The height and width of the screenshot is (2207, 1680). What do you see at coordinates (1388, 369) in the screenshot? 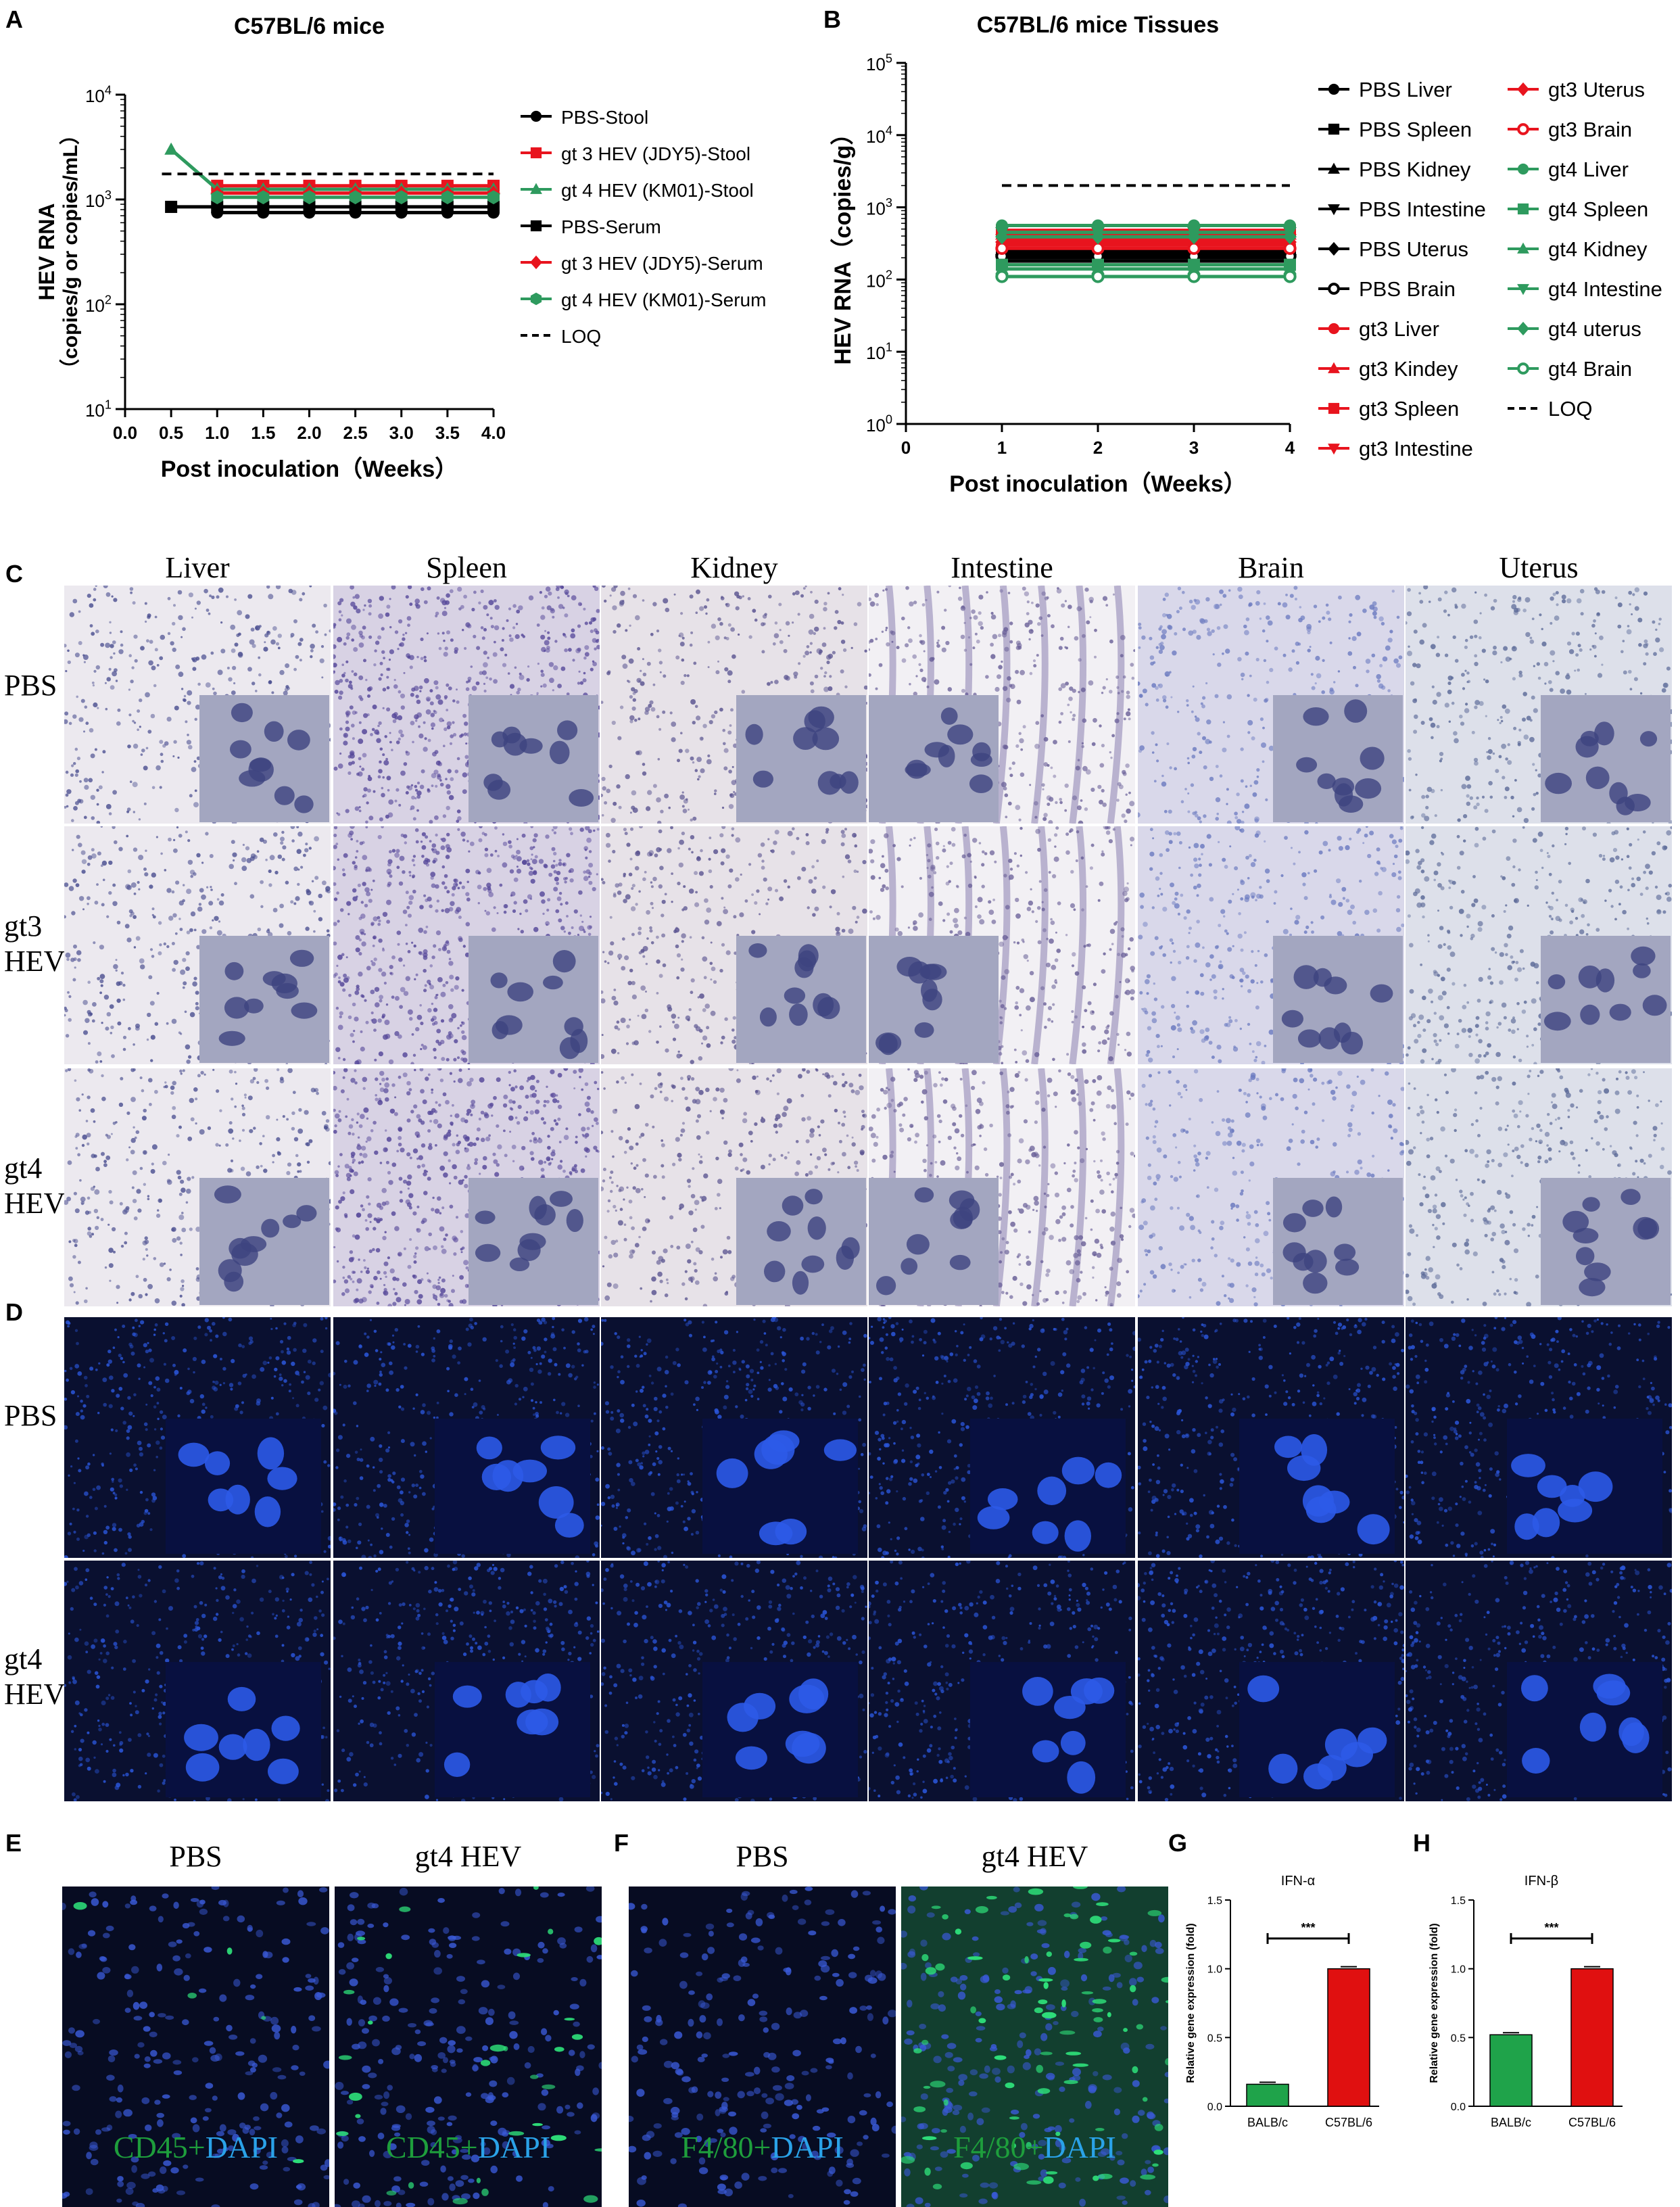
I see `legend-item-gt3-kindey: gt3 Kindey` at bounding box center [1388, 369].